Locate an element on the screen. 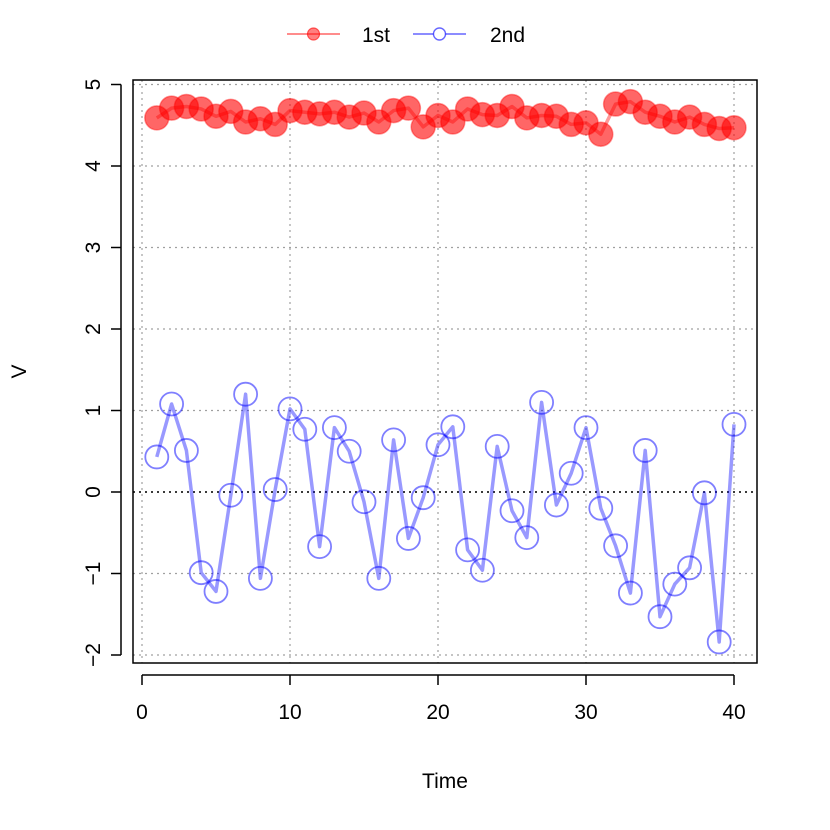 The height and width of the screenshot is (830, 830). y-tick-label: 4 is located at coordinates (93, 166).